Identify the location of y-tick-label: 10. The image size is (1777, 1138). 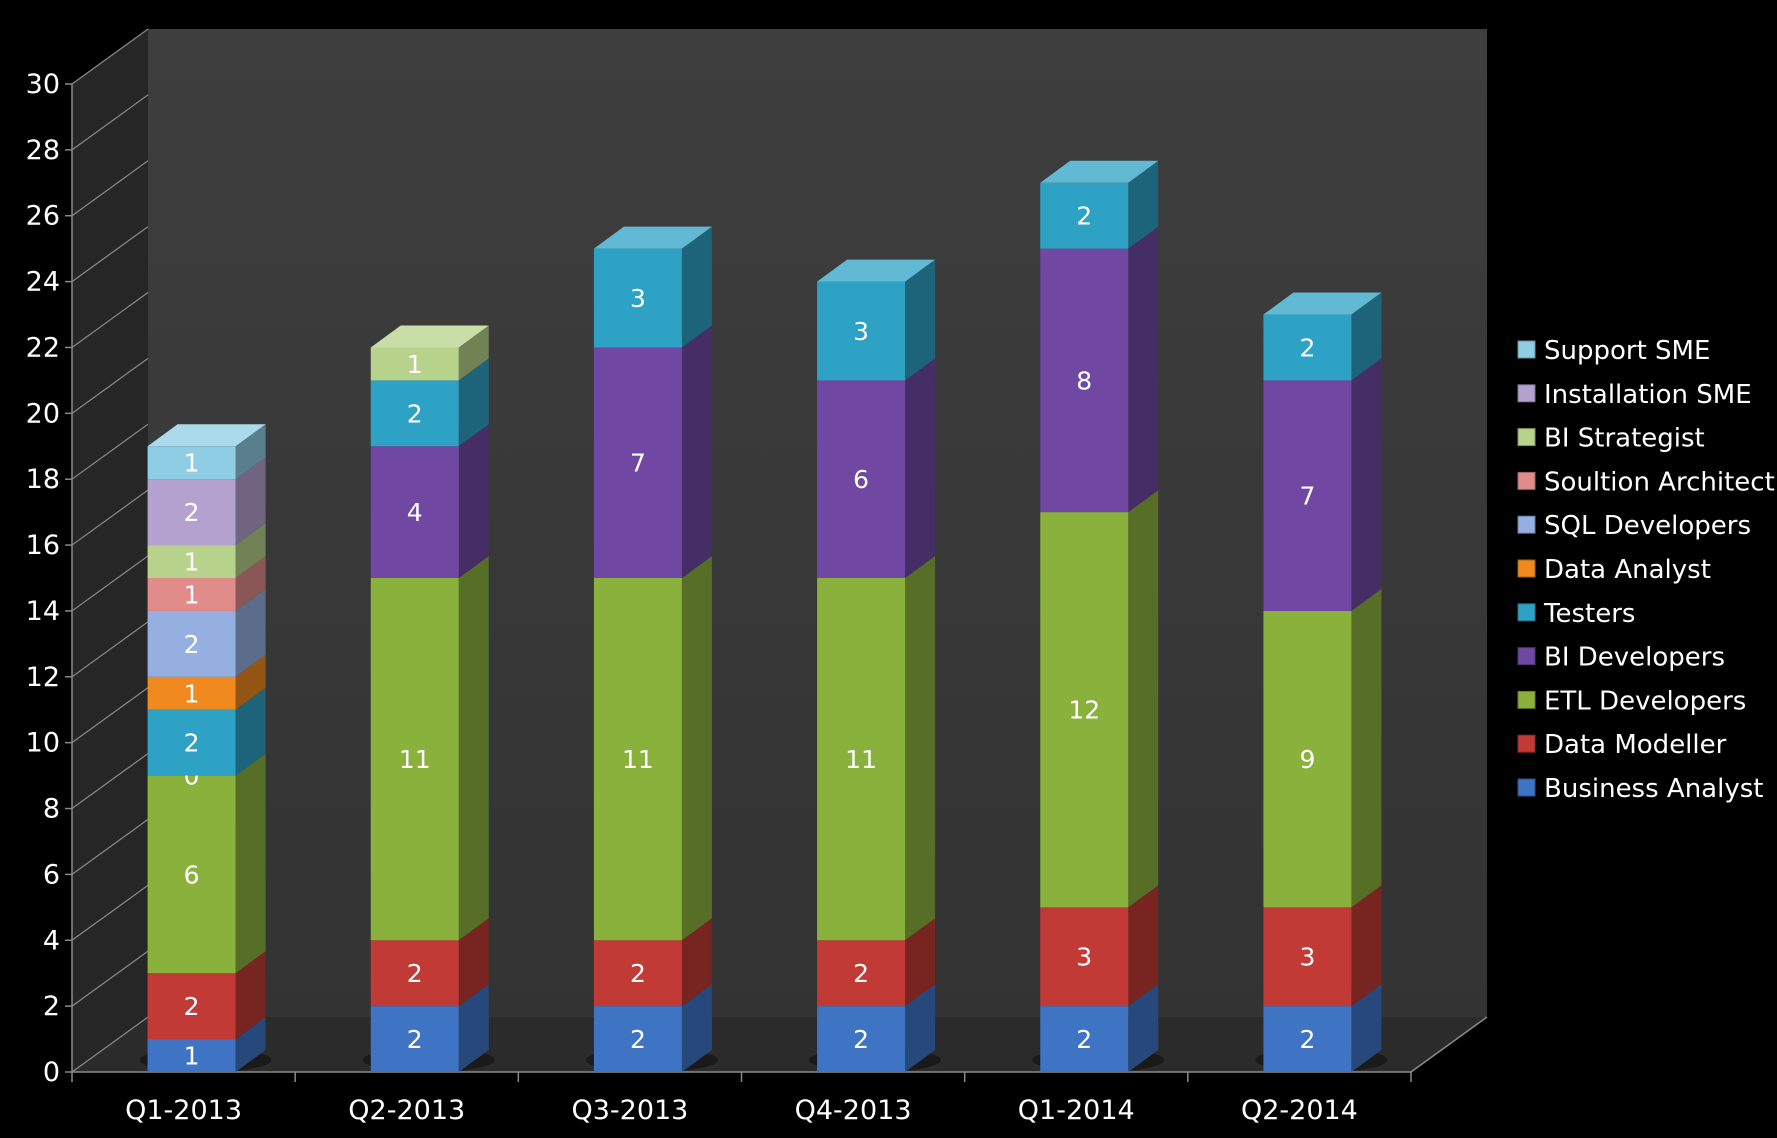
(43, 743).